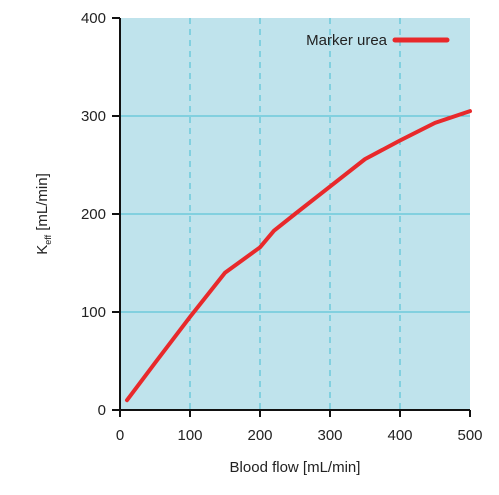 Image resolution: width=499 pixels, height=495 pixels. Describe the element at coordinates (93, 116) in the screenshot. I see `y-tick-label: 300` at that location.